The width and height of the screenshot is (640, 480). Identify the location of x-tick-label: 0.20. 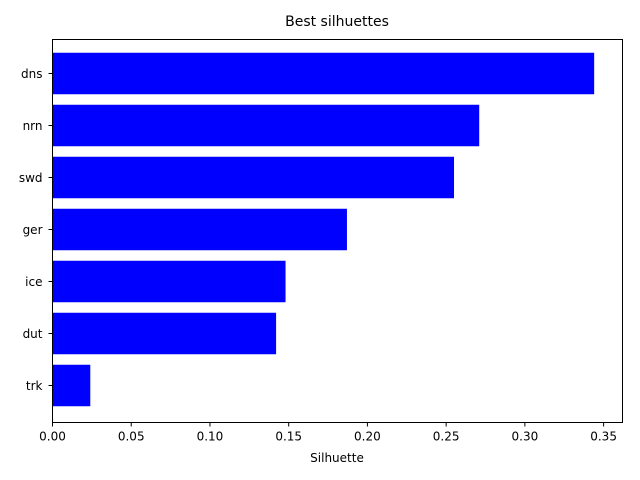
(367, 437).